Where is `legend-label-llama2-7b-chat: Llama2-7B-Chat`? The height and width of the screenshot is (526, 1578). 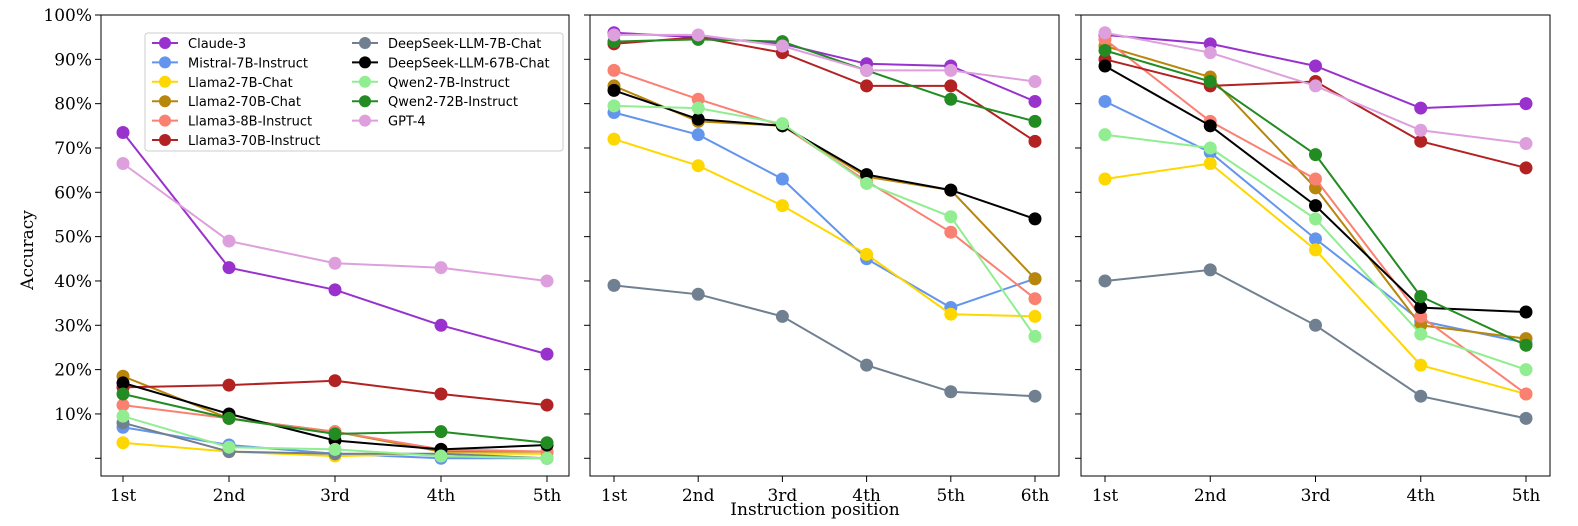 legend-label-llama2-7b-chat: Llama2-7B-Chat is located at coordinates (240, 83).